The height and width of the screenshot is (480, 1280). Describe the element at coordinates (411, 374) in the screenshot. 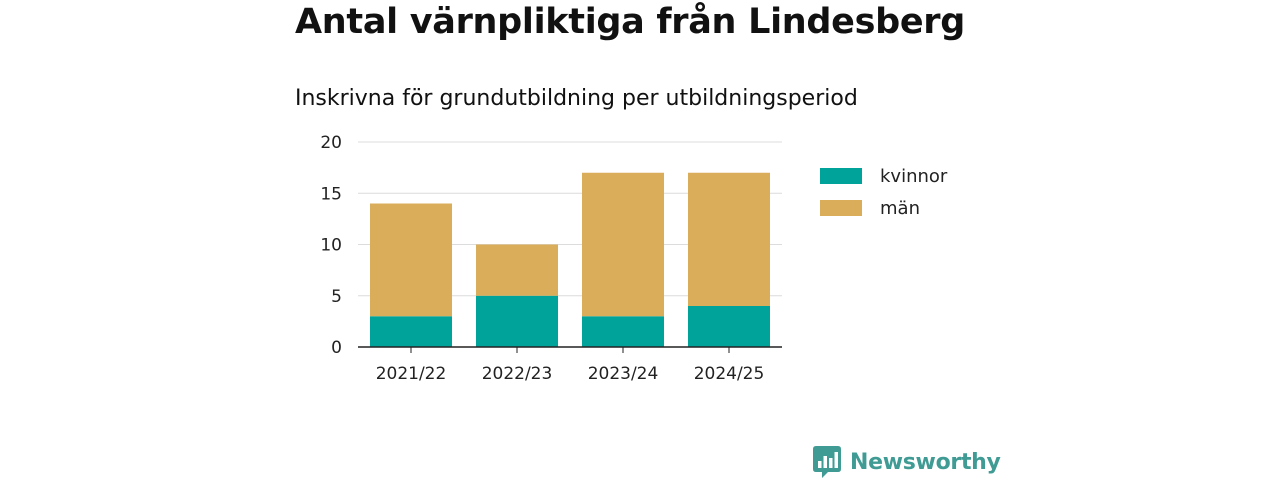

I see `x-tick-label: 2021/22` at that location.